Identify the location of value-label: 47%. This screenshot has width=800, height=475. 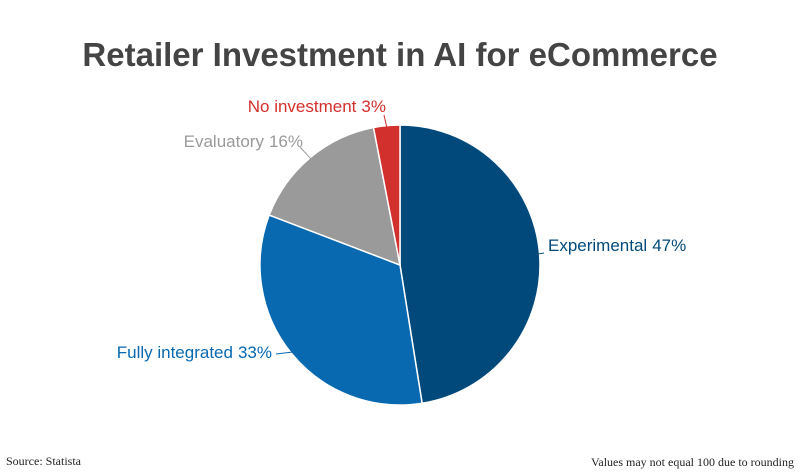
(669, 245).